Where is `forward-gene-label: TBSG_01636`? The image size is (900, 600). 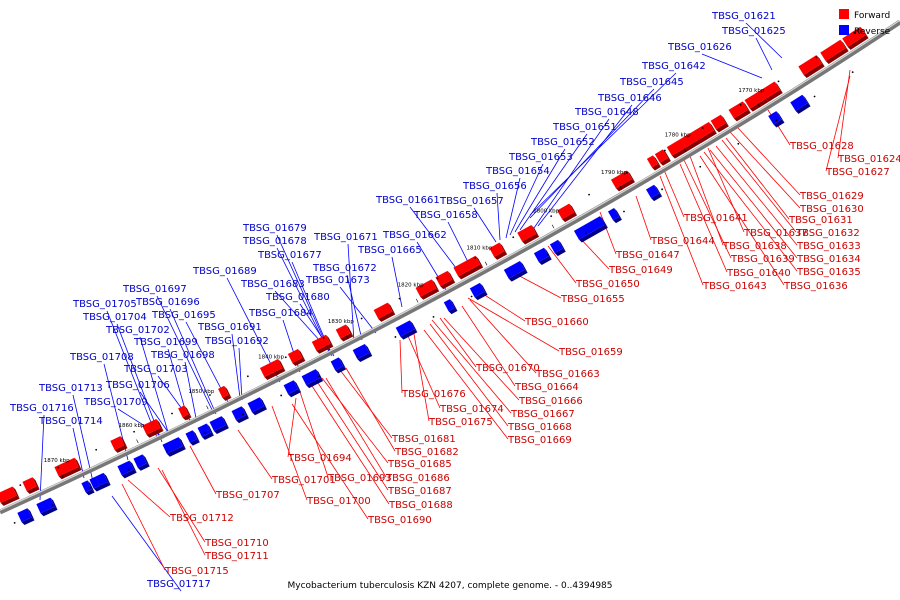
forward-gene-label: TBSG_01636 is located at coordinates (815, 286).